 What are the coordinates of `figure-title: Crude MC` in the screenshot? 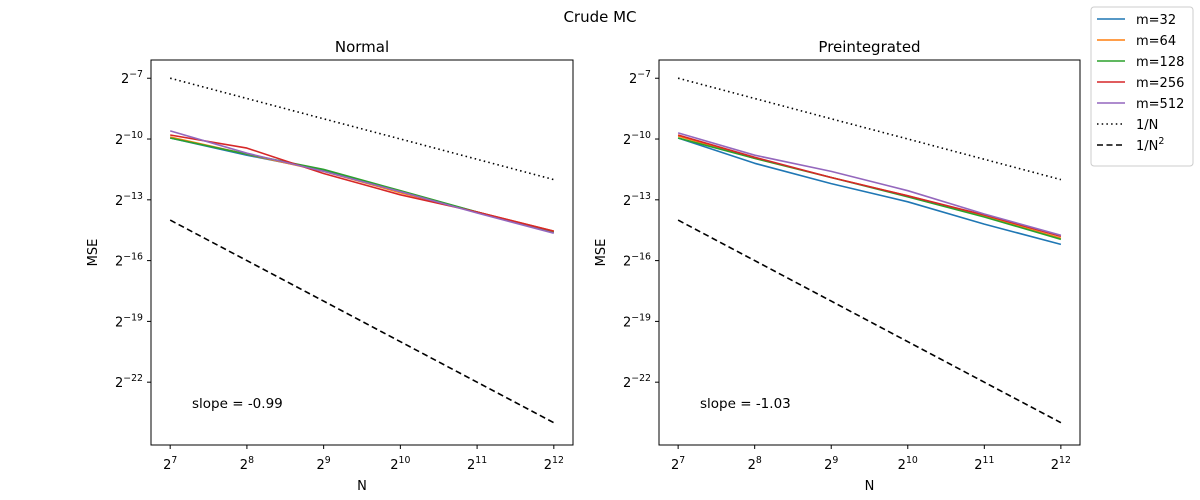 It's located at (599, 17).